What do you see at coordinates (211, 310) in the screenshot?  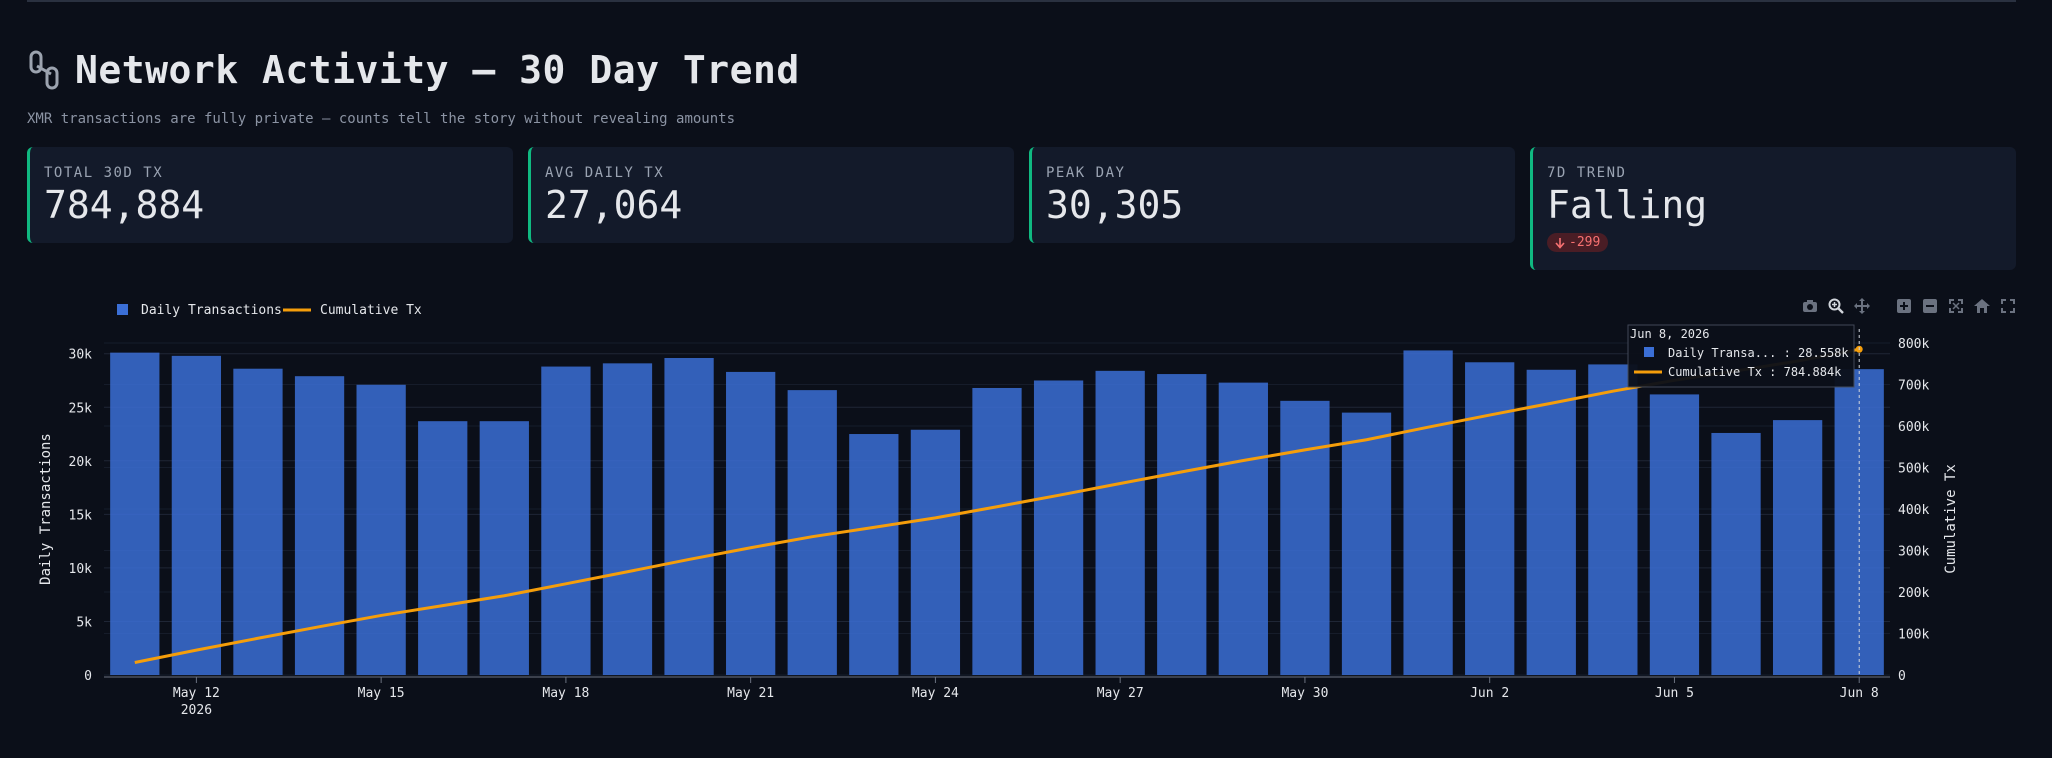 I see `legend-label: Daily Transactions` at bounding box center [211, 310].